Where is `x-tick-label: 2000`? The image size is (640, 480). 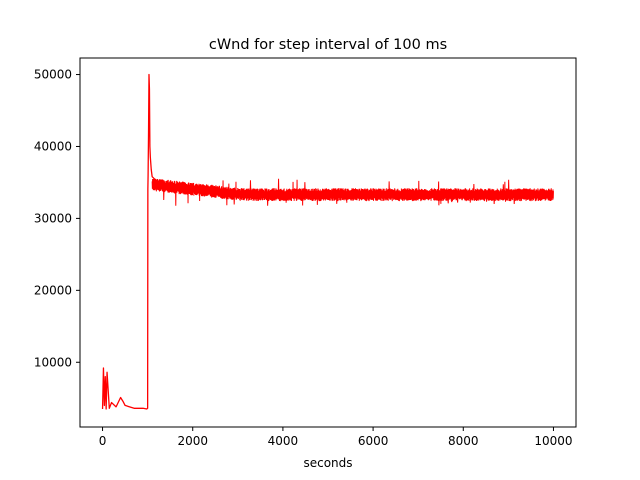
x-tick-label: 2000 is located at coordinates (192, 441).